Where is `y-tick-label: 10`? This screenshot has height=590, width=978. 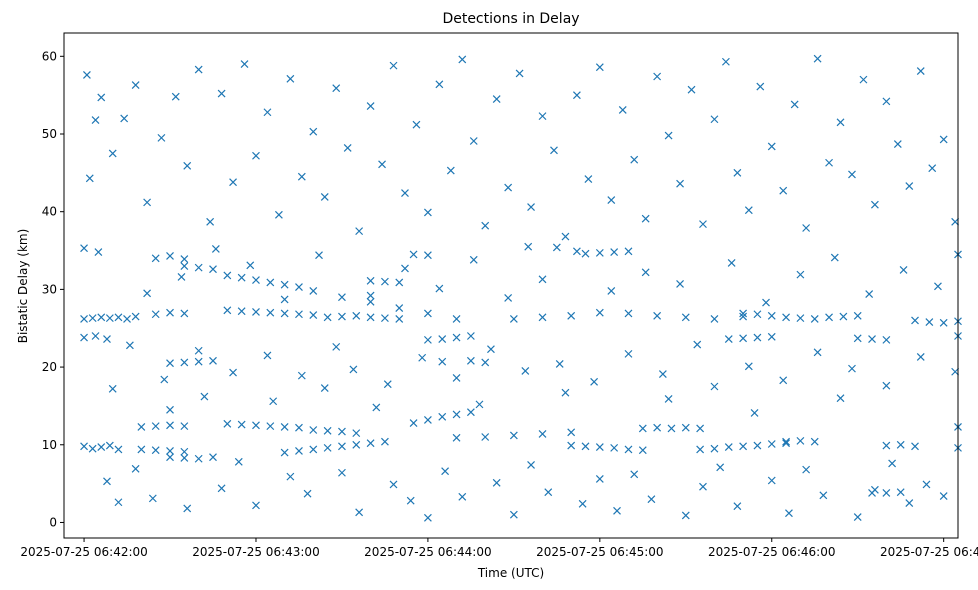
y-tick-label: 10 is located at coordinates (49, 445).